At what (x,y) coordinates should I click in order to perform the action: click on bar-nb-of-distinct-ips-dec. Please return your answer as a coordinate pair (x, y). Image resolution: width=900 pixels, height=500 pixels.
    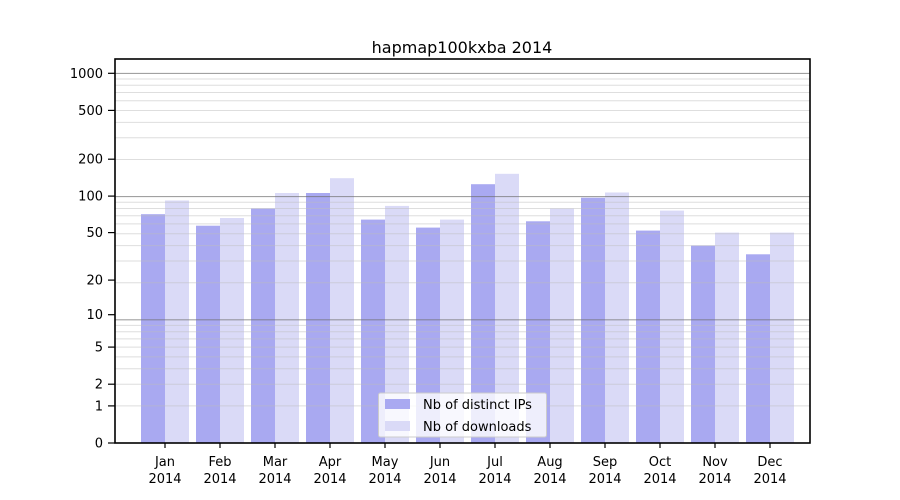
    Looking at the image, I should click on (758, 348).